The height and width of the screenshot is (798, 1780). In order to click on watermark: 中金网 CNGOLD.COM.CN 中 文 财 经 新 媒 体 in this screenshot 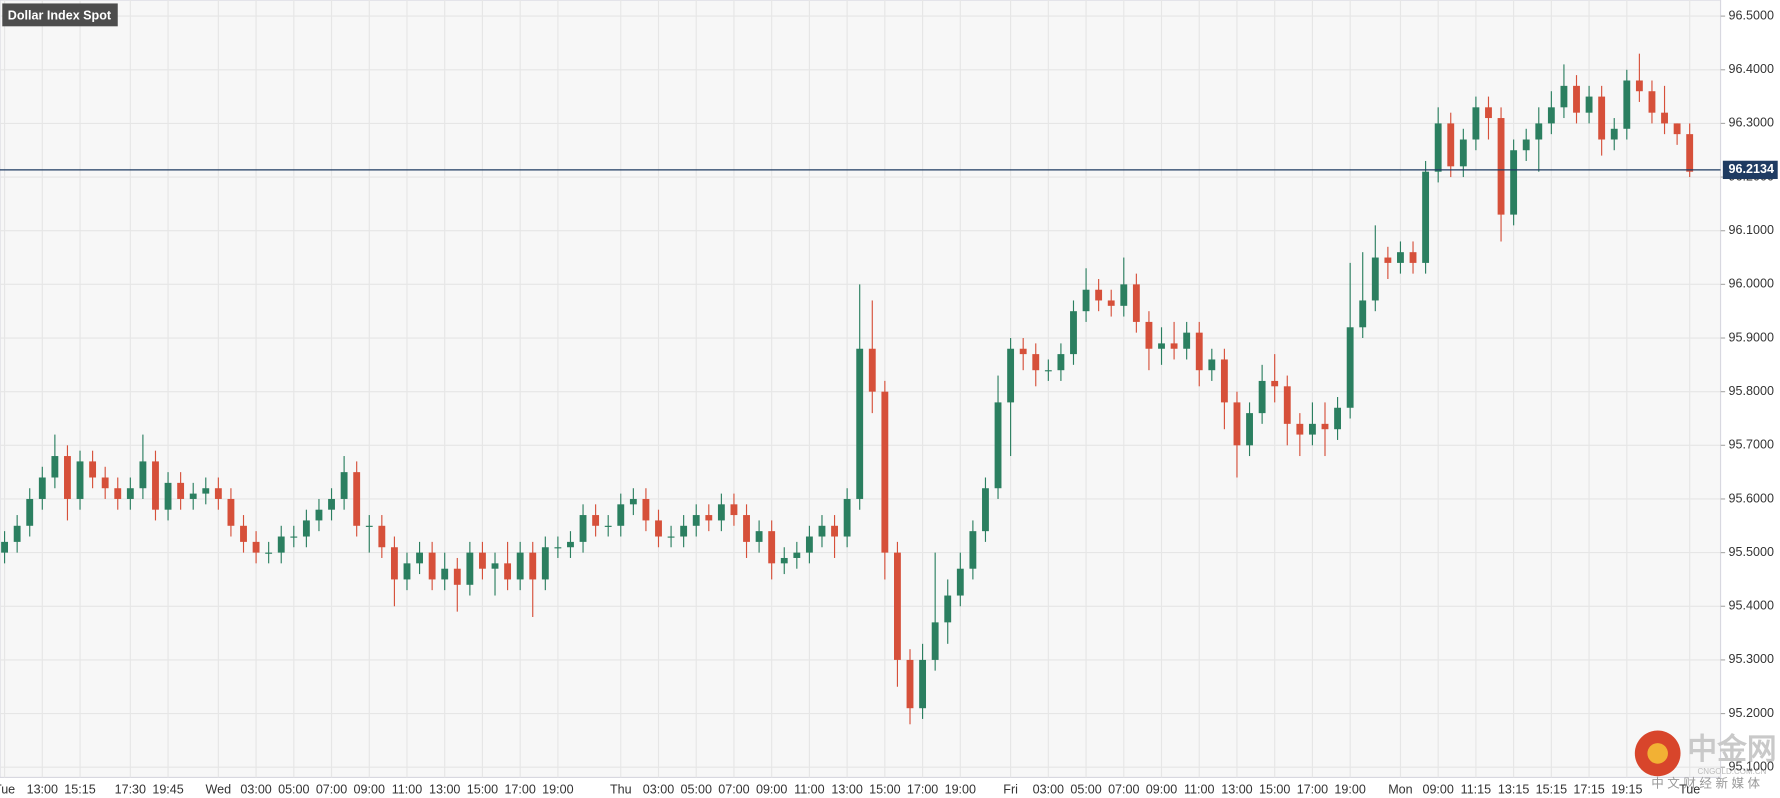, I will do `click(1705, 760)`.